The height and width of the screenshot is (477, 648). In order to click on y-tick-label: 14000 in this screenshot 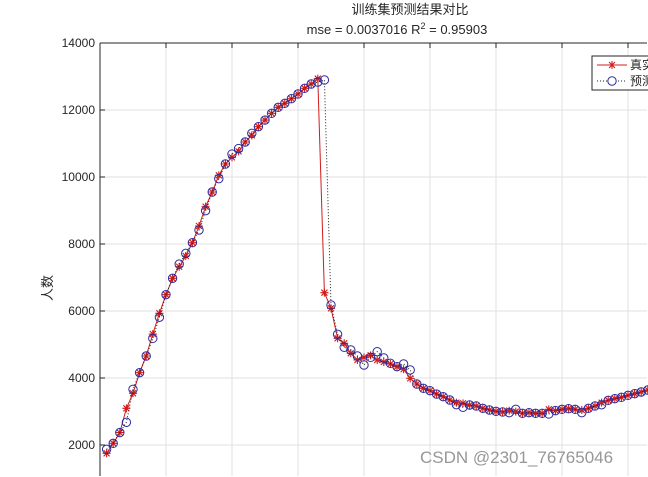, I will do `click(79, 43)`.